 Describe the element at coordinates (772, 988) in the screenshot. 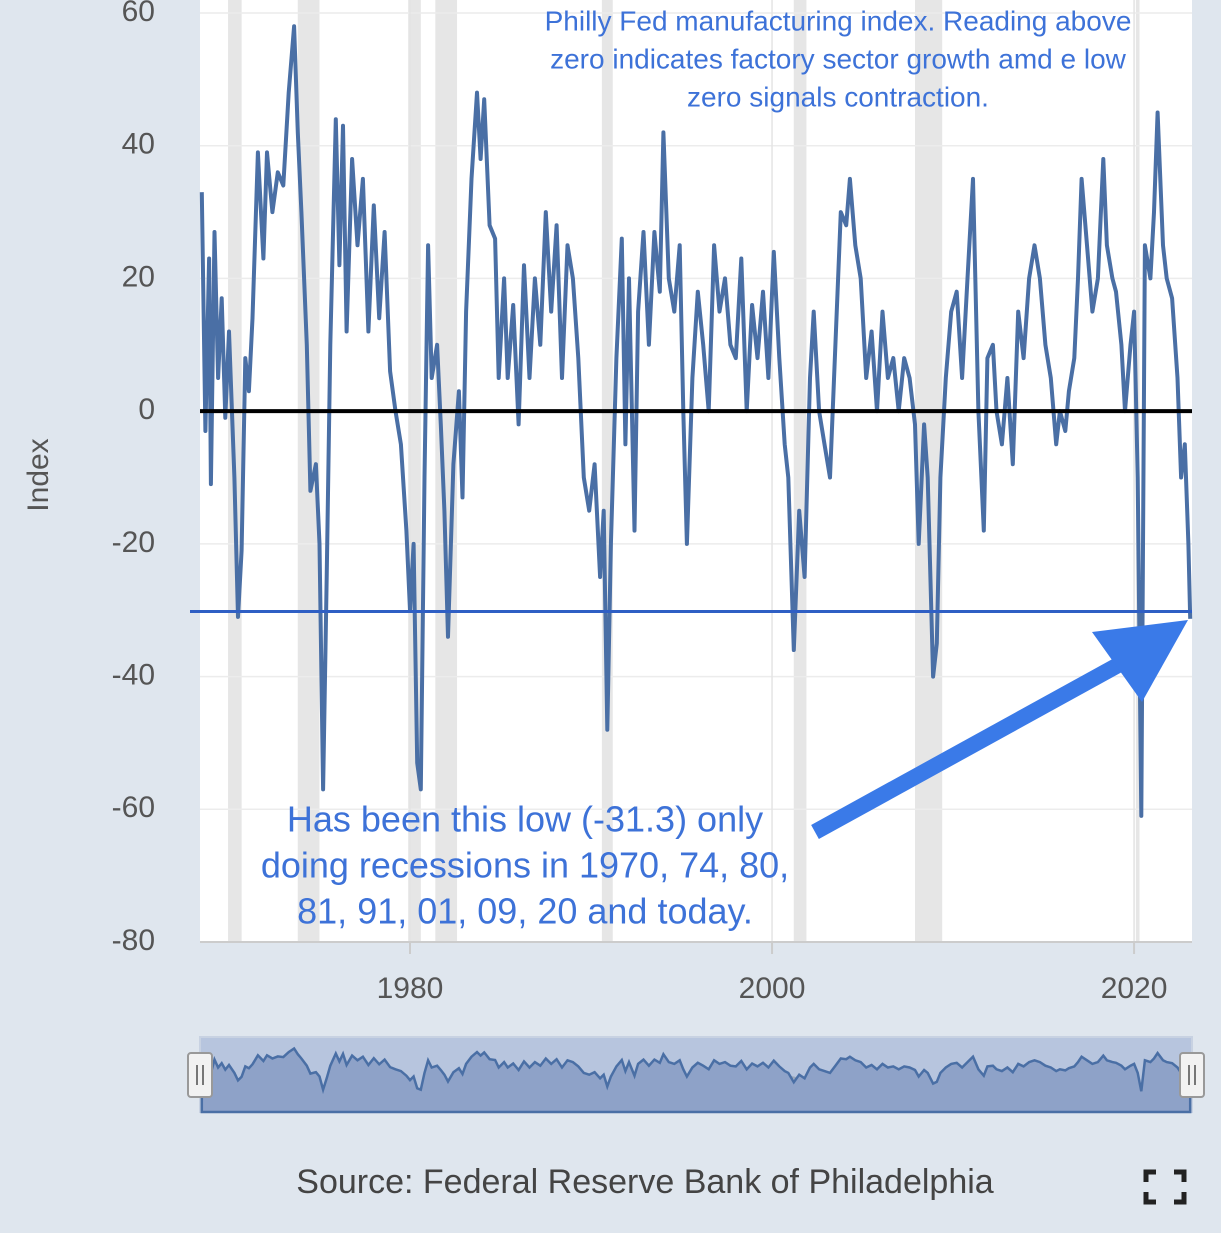

I see `x-tick-label: 2000` at that location.